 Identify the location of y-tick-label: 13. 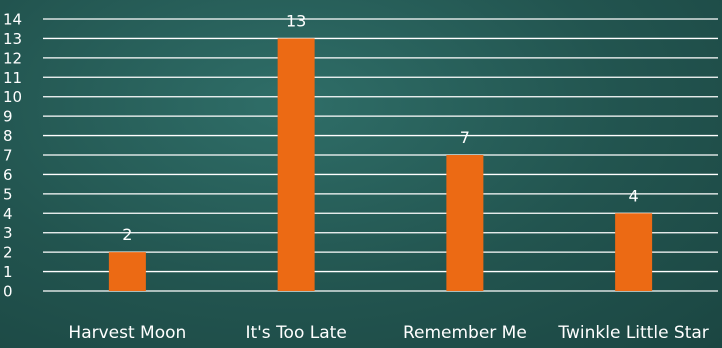
(12, 39).